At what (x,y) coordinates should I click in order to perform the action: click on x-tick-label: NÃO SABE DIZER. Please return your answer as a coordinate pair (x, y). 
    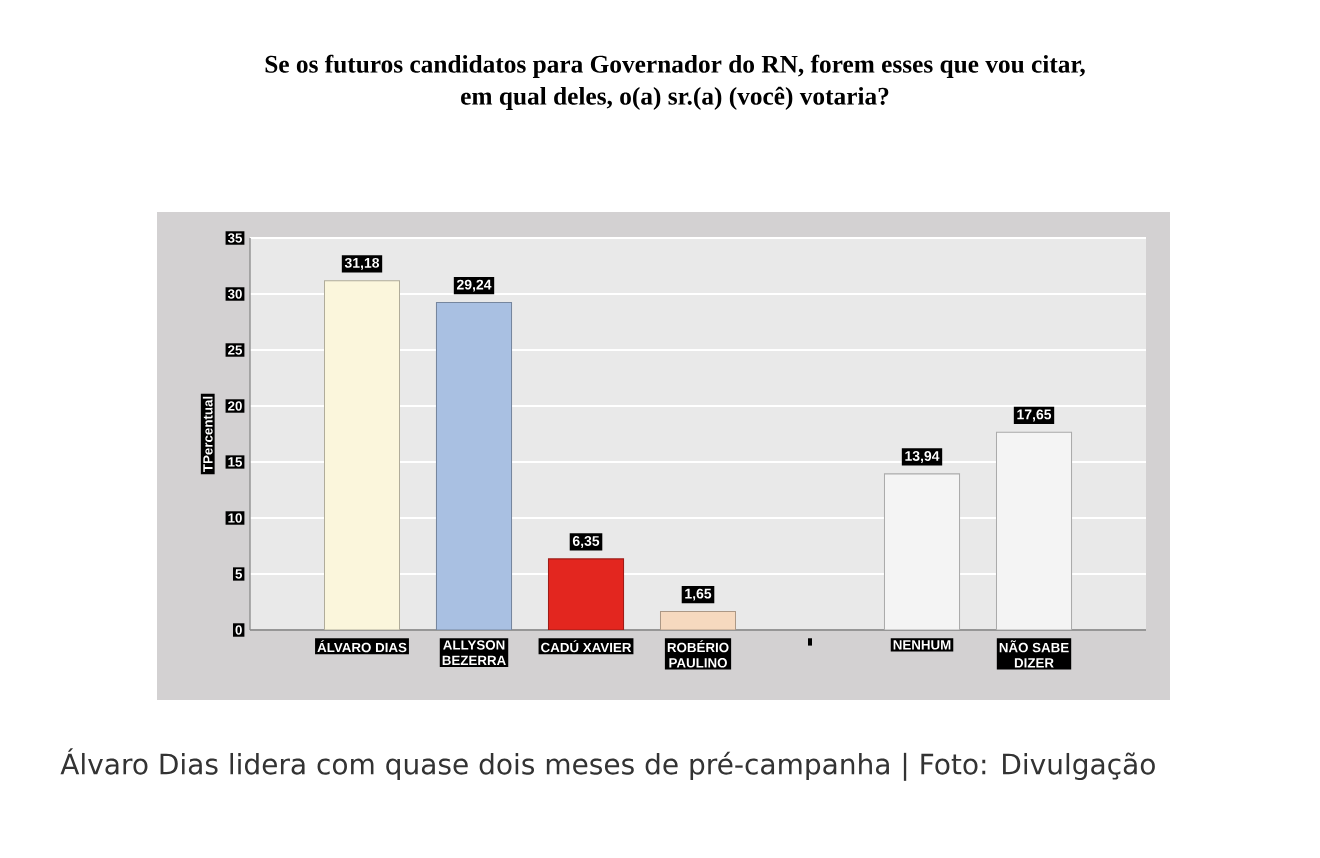
    Looking at the image, I should click on (1034, 654).